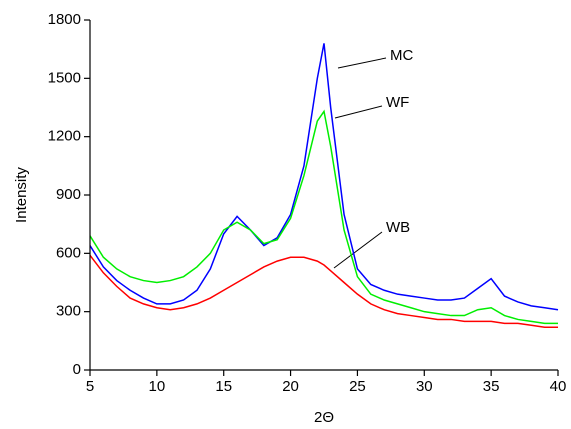 The width and height of the screenshot is (571, 429). I want to click on y-tick-label: 1500, so click(64, 77).